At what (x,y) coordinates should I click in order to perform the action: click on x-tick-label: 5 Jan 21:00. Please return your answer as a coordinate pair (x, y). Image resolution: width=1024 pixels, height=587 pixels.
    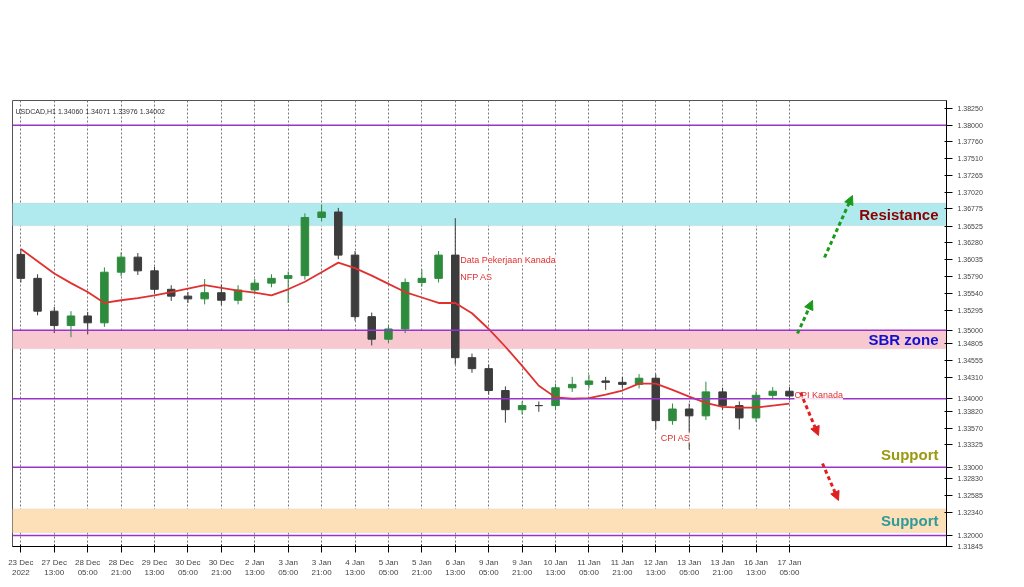
    Looking at the image, I should click on (422, 567).